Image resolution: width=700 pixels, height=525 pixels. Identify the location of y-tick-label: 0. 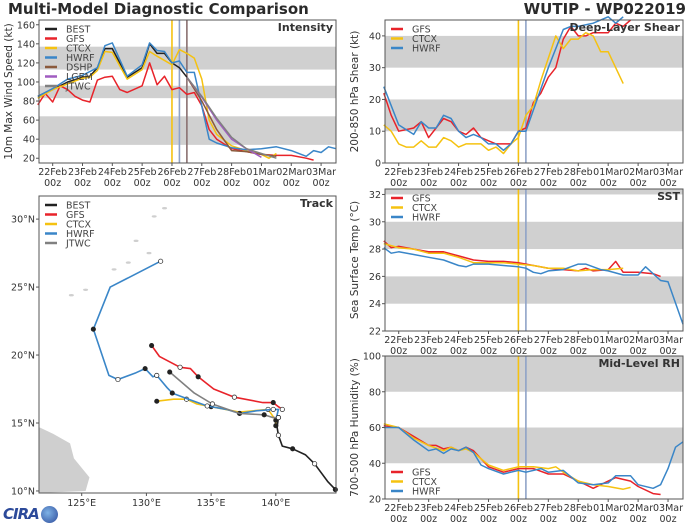
(378, 164).